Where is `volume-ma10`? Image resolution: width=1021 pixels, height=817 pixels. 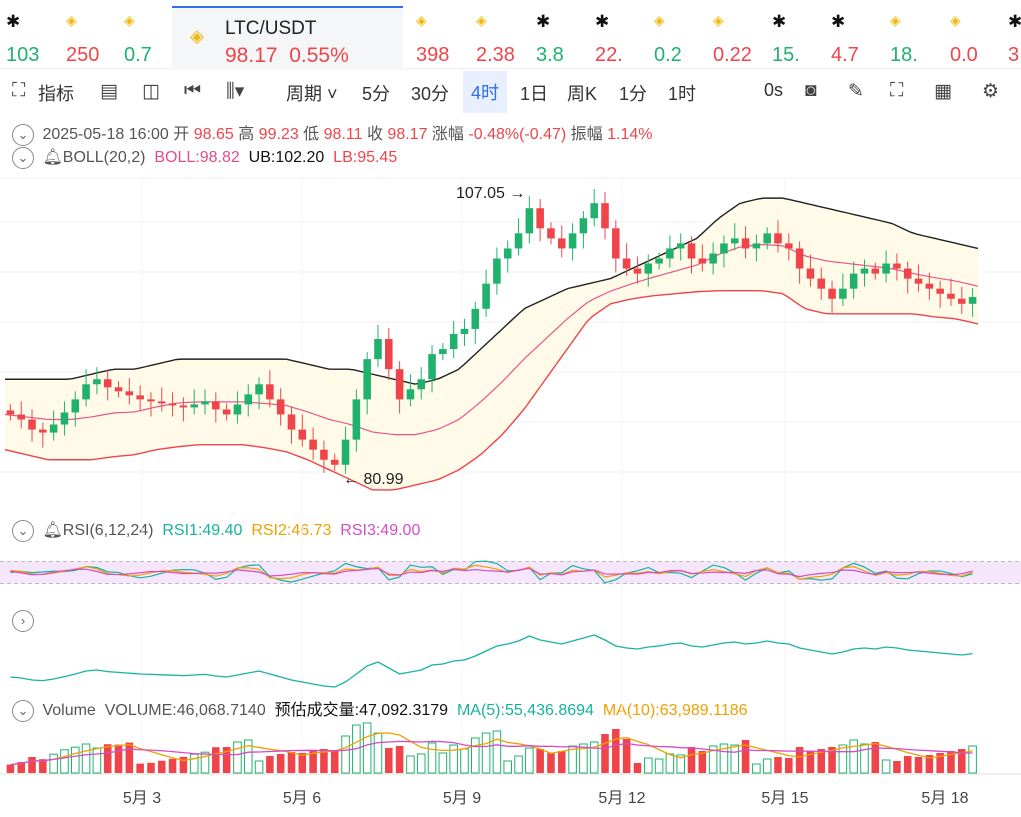
volume-ma10 is located at coordinates (491, 753).